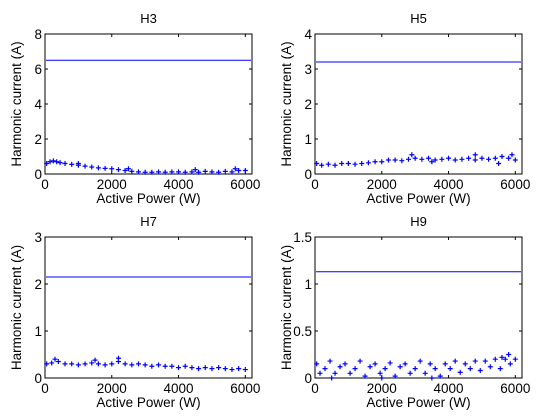 The image size is (538, 417). I want to click on x-axis-label: Active Power (W), so click(148, 402).